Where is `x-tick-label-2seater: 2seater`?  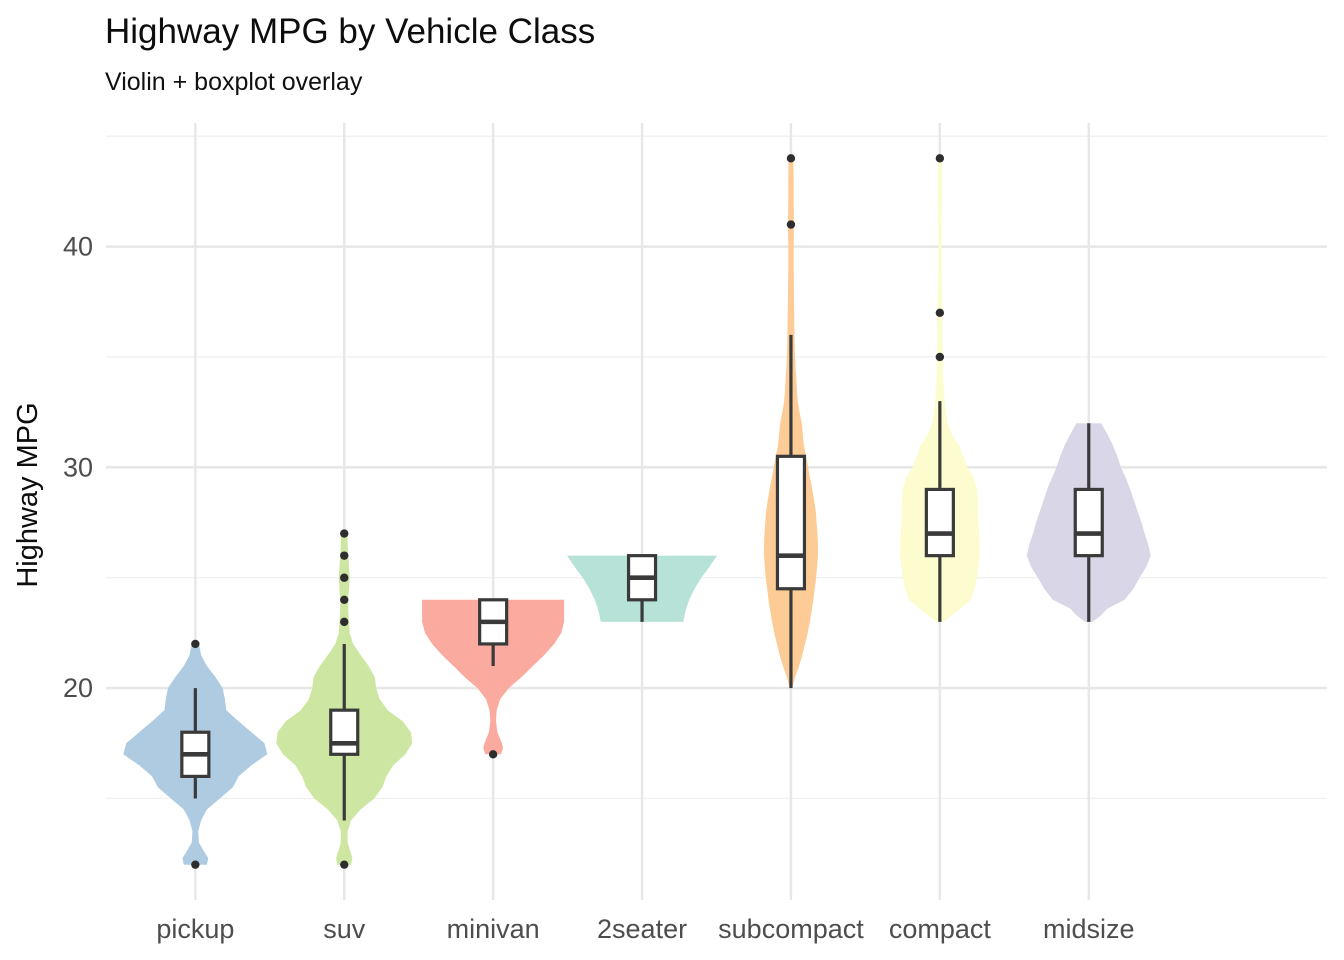 x-tick-label-2seater: 2seater is located at coordinates (642, 929).